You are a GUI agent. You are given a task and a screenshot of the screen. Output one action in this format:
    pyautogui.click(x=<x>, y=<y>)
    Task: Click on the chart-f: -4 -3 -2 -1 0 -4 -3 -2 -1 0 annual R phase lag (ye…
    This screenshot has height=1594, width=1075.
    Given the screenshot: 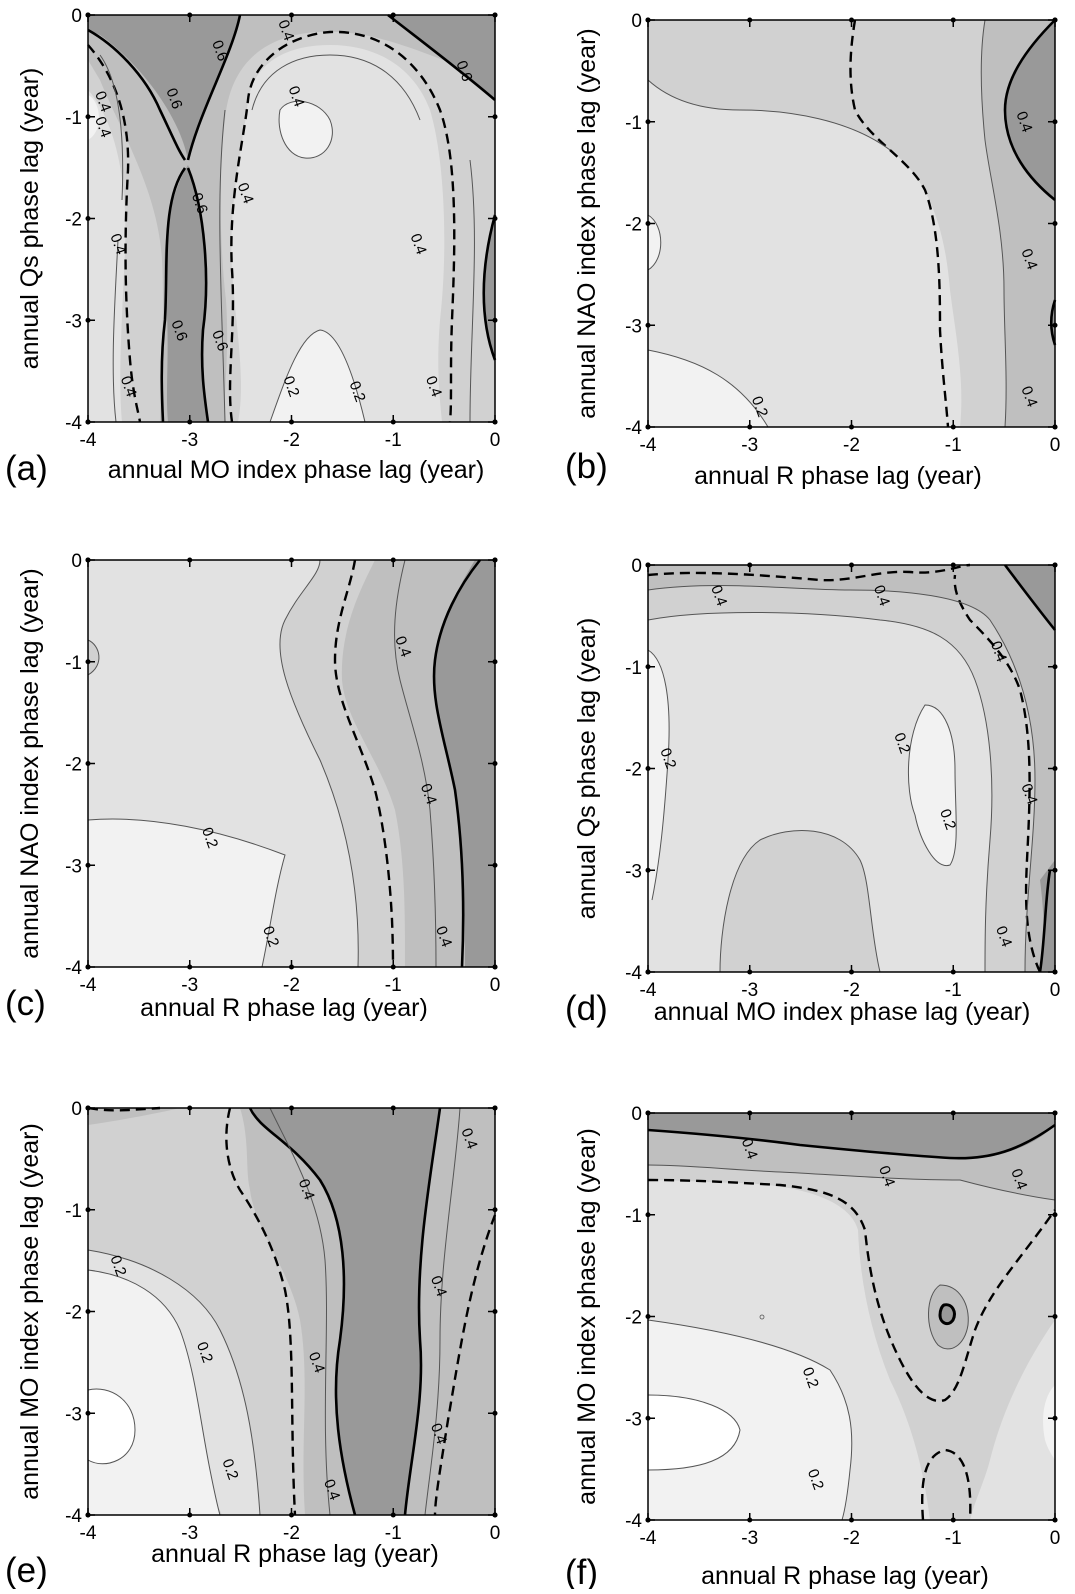 What is the action you would take?
    pyautogui.click(x=812, y=1348)
    